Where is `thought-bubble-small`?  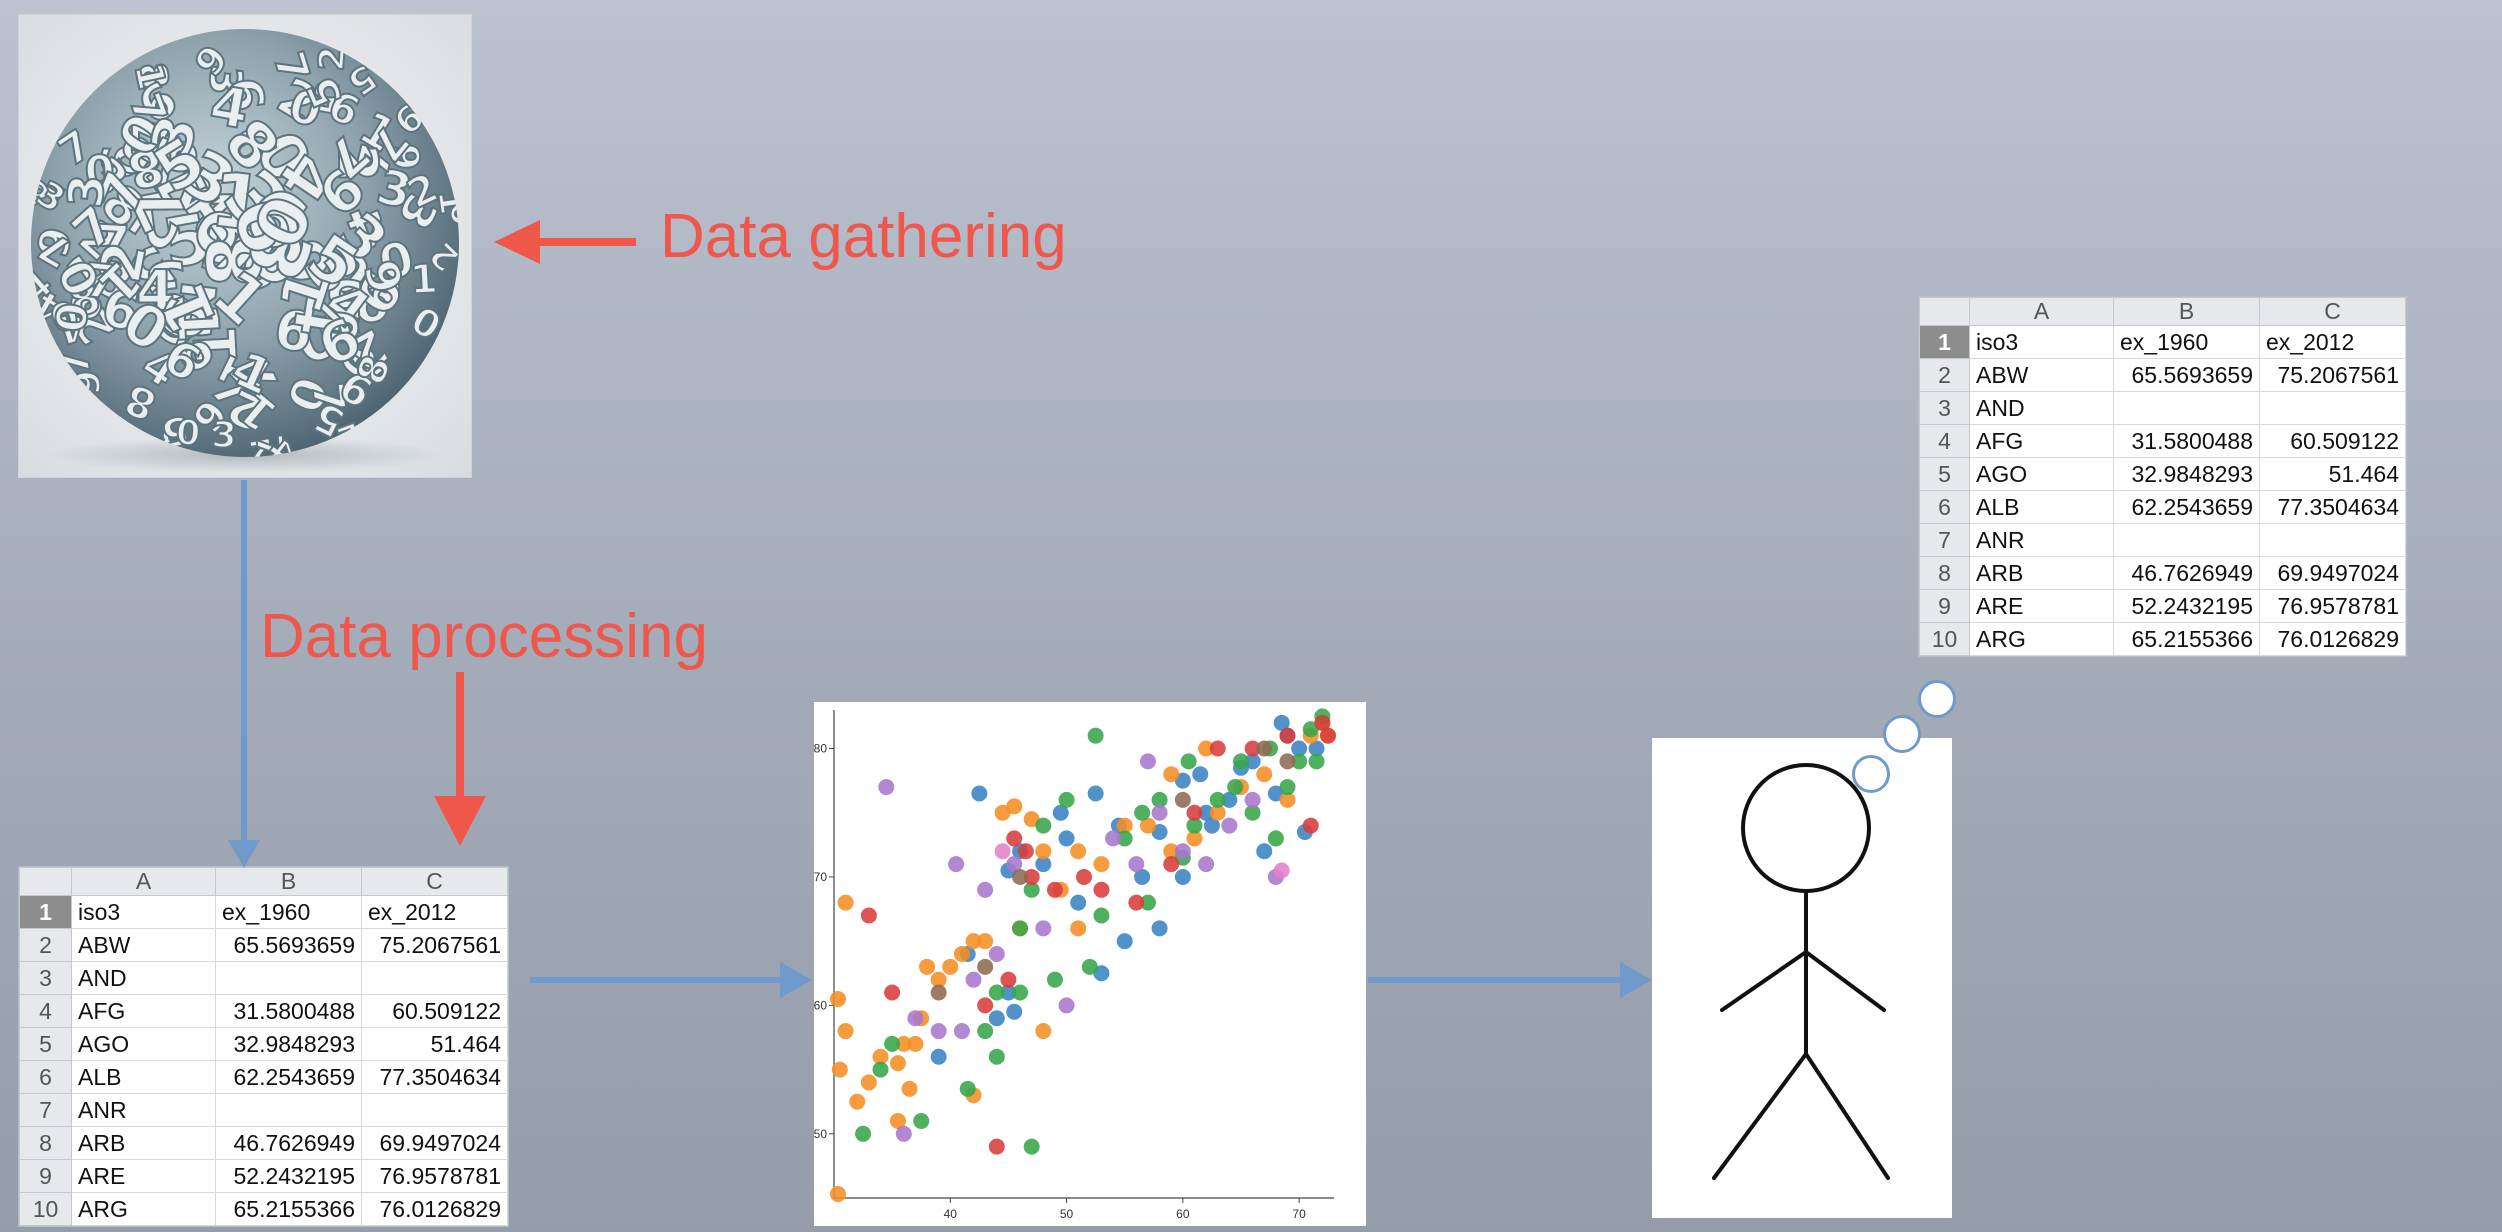
thought-bubble-small is located at coordinates (1871, 774).